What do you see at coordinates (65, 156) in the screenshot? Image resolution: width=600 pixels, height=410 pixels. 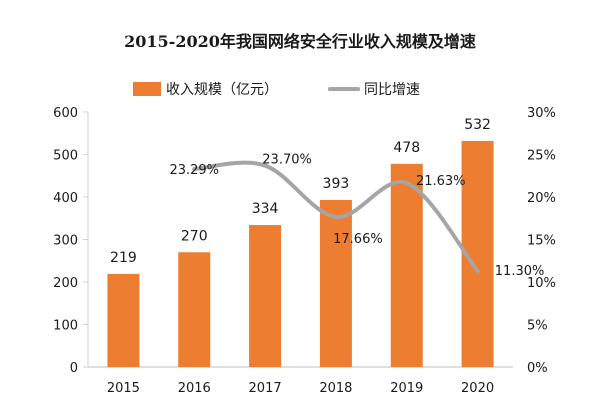 I see `y-left-tick-label: 500` at bounding box center [65, 156].